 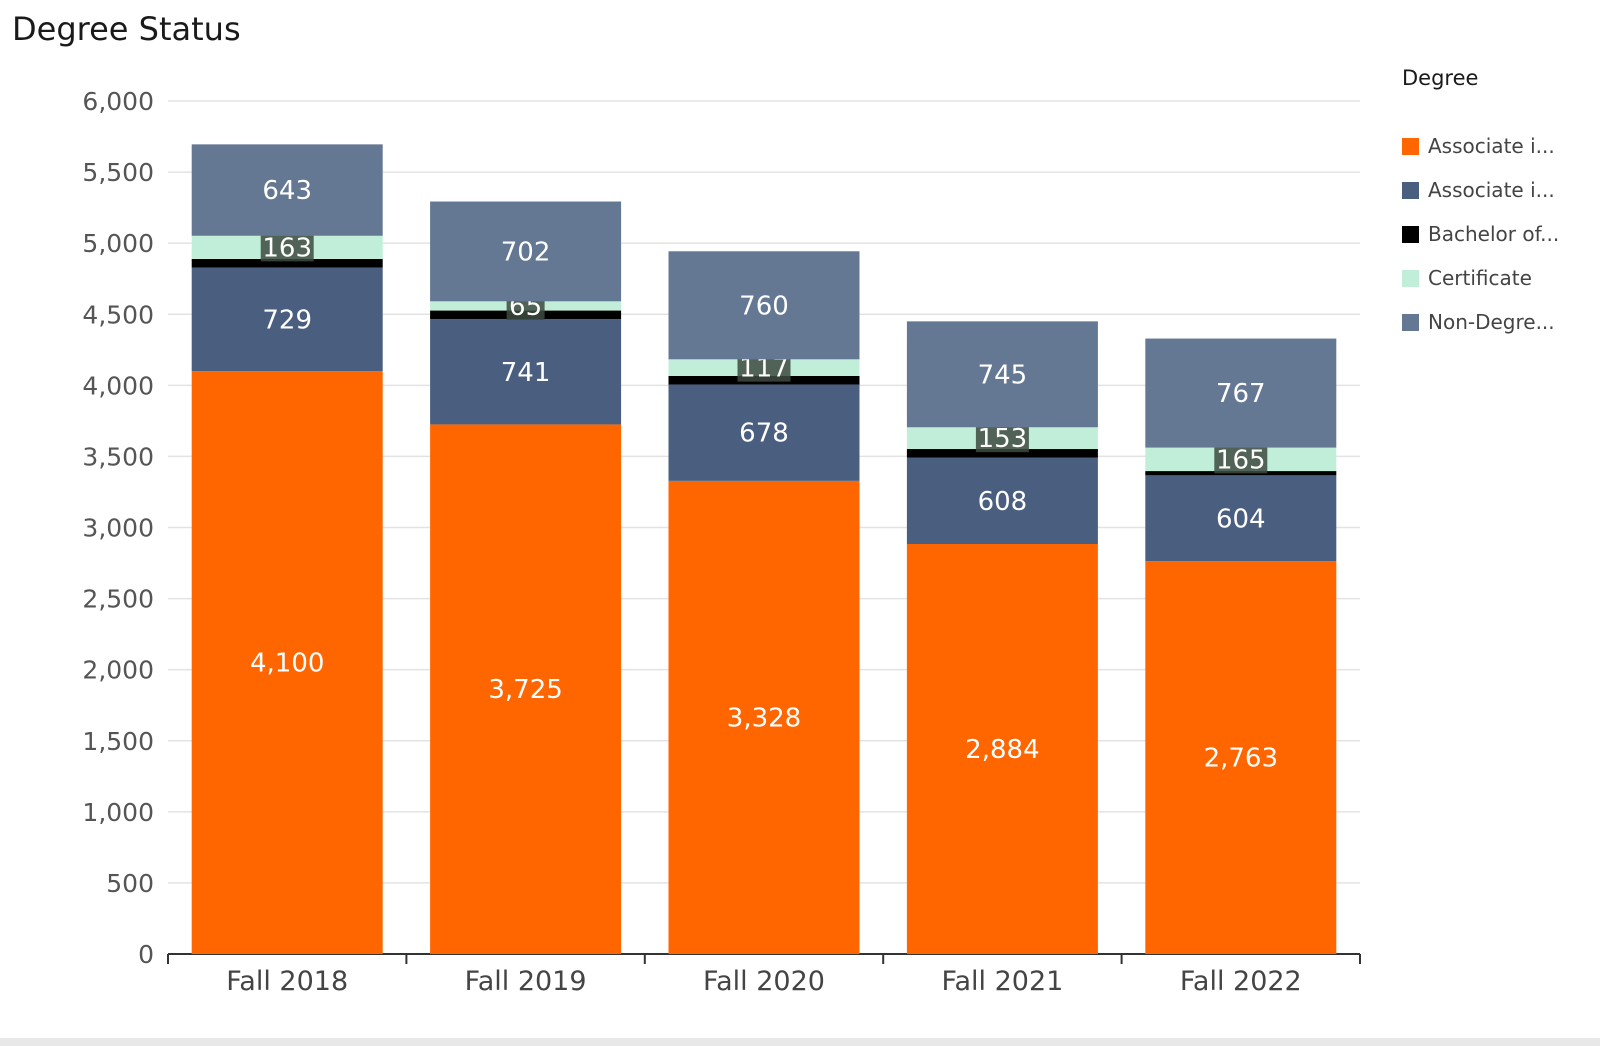 I want to click on y-tick-label: 6,000, so click(x=118, y=101).